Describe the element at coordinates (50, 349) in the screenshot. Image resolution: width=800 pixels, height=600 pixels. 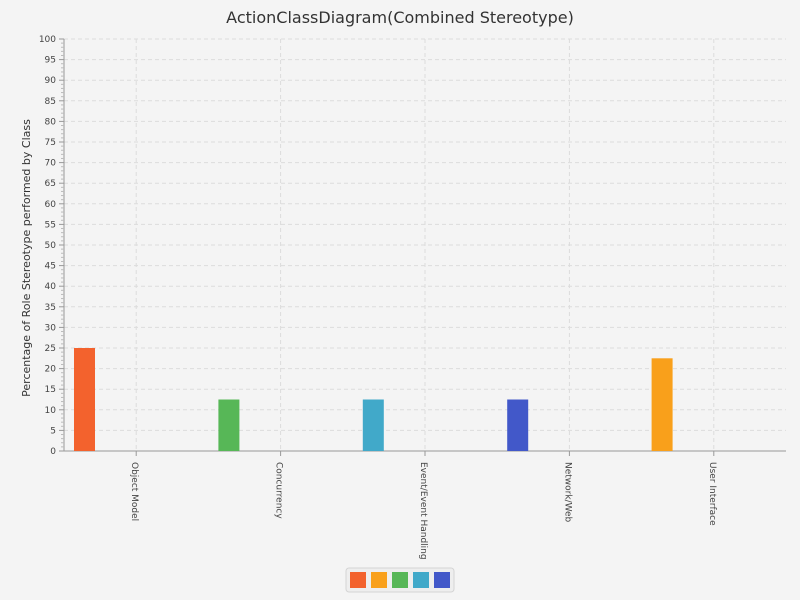
I see `y-tick-label: 25` at that location.